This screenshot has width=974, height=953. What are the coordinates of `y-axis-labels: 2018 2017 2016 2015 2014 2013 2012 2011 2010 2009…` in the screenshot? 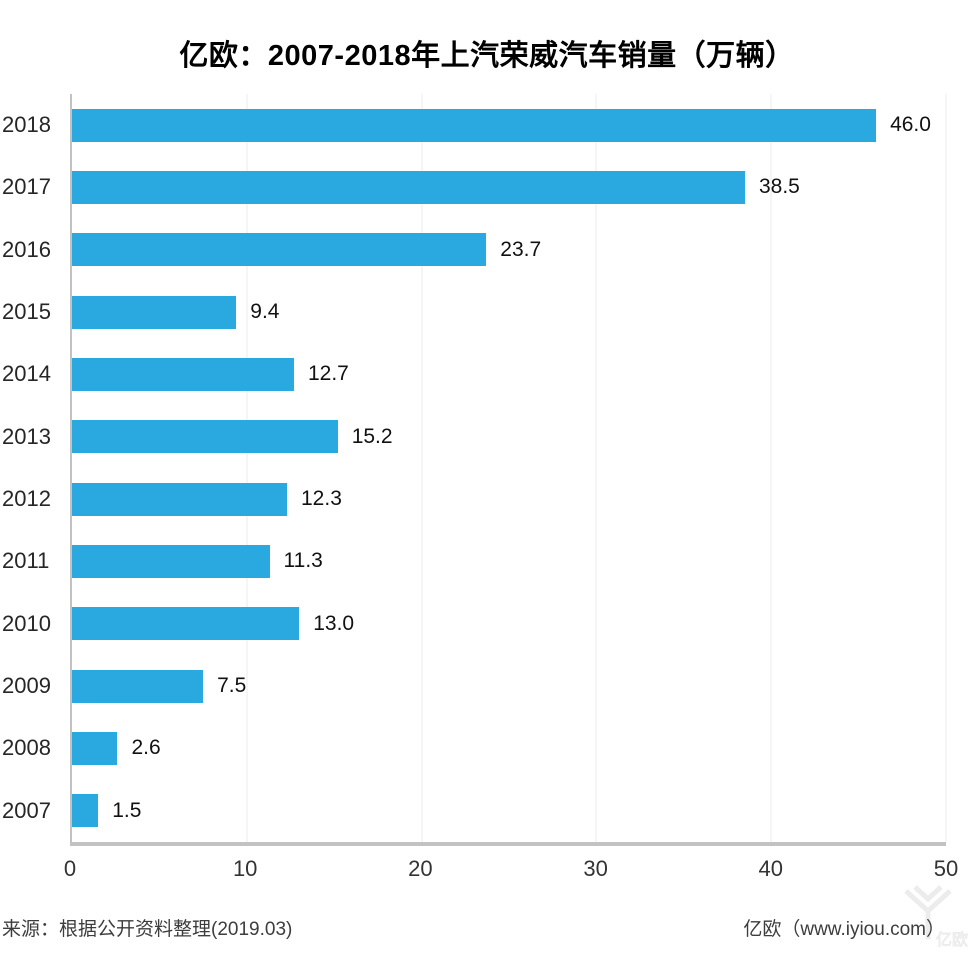 It's located at (35, 468).